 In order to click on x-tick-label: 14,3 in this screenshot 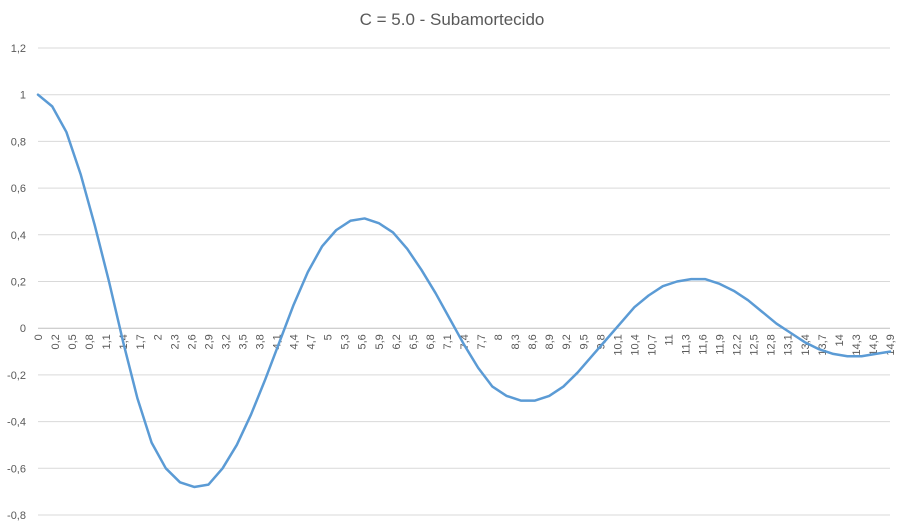, I will do `click(857, 344)`.